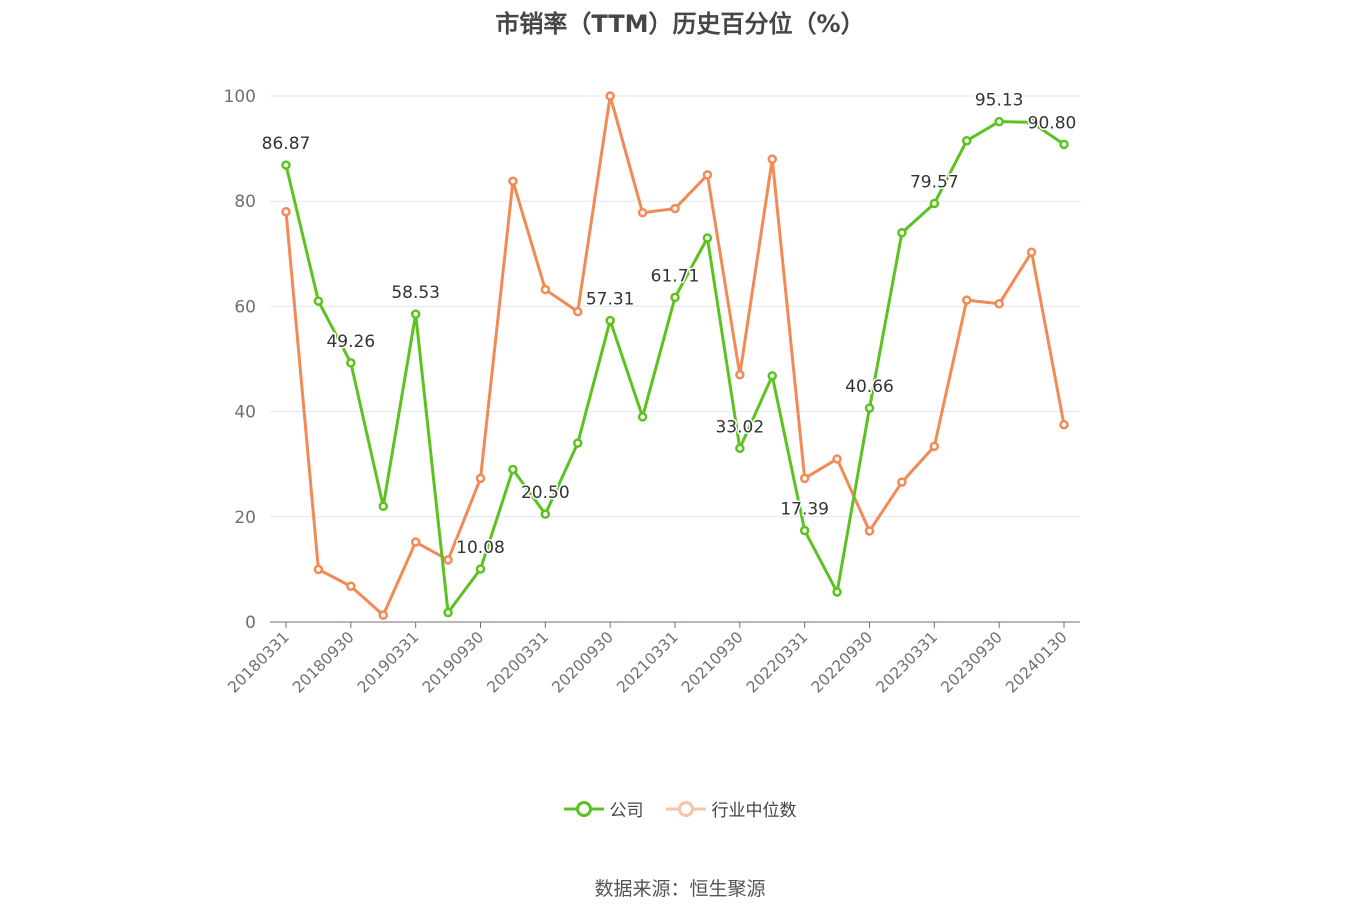 This screenshot has width=1360, height=920. I want to click on x-tick-label-20180930: 20180930, so click(323, 662).